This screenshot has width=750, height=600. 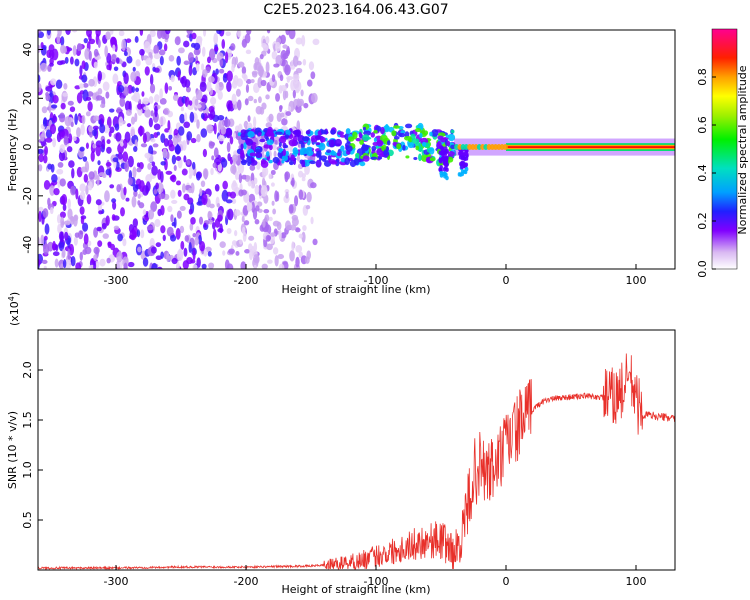 What do you see at coordinates (702, 269) in the screenshot?
I see `colorbar-tick-label: 0.0` at bounding box center [702, 269].